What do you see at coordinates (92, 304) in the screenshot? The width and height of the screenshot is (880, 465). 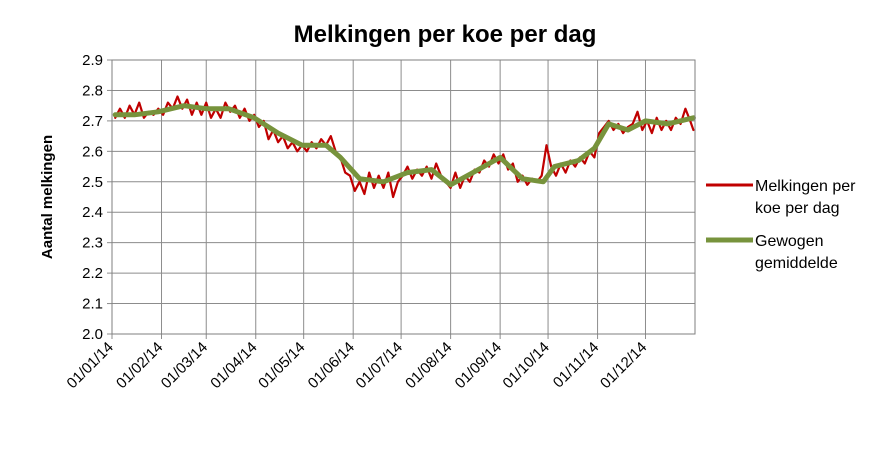 I see `y-tick-label: 2.1` at bounding box center [92, 304].